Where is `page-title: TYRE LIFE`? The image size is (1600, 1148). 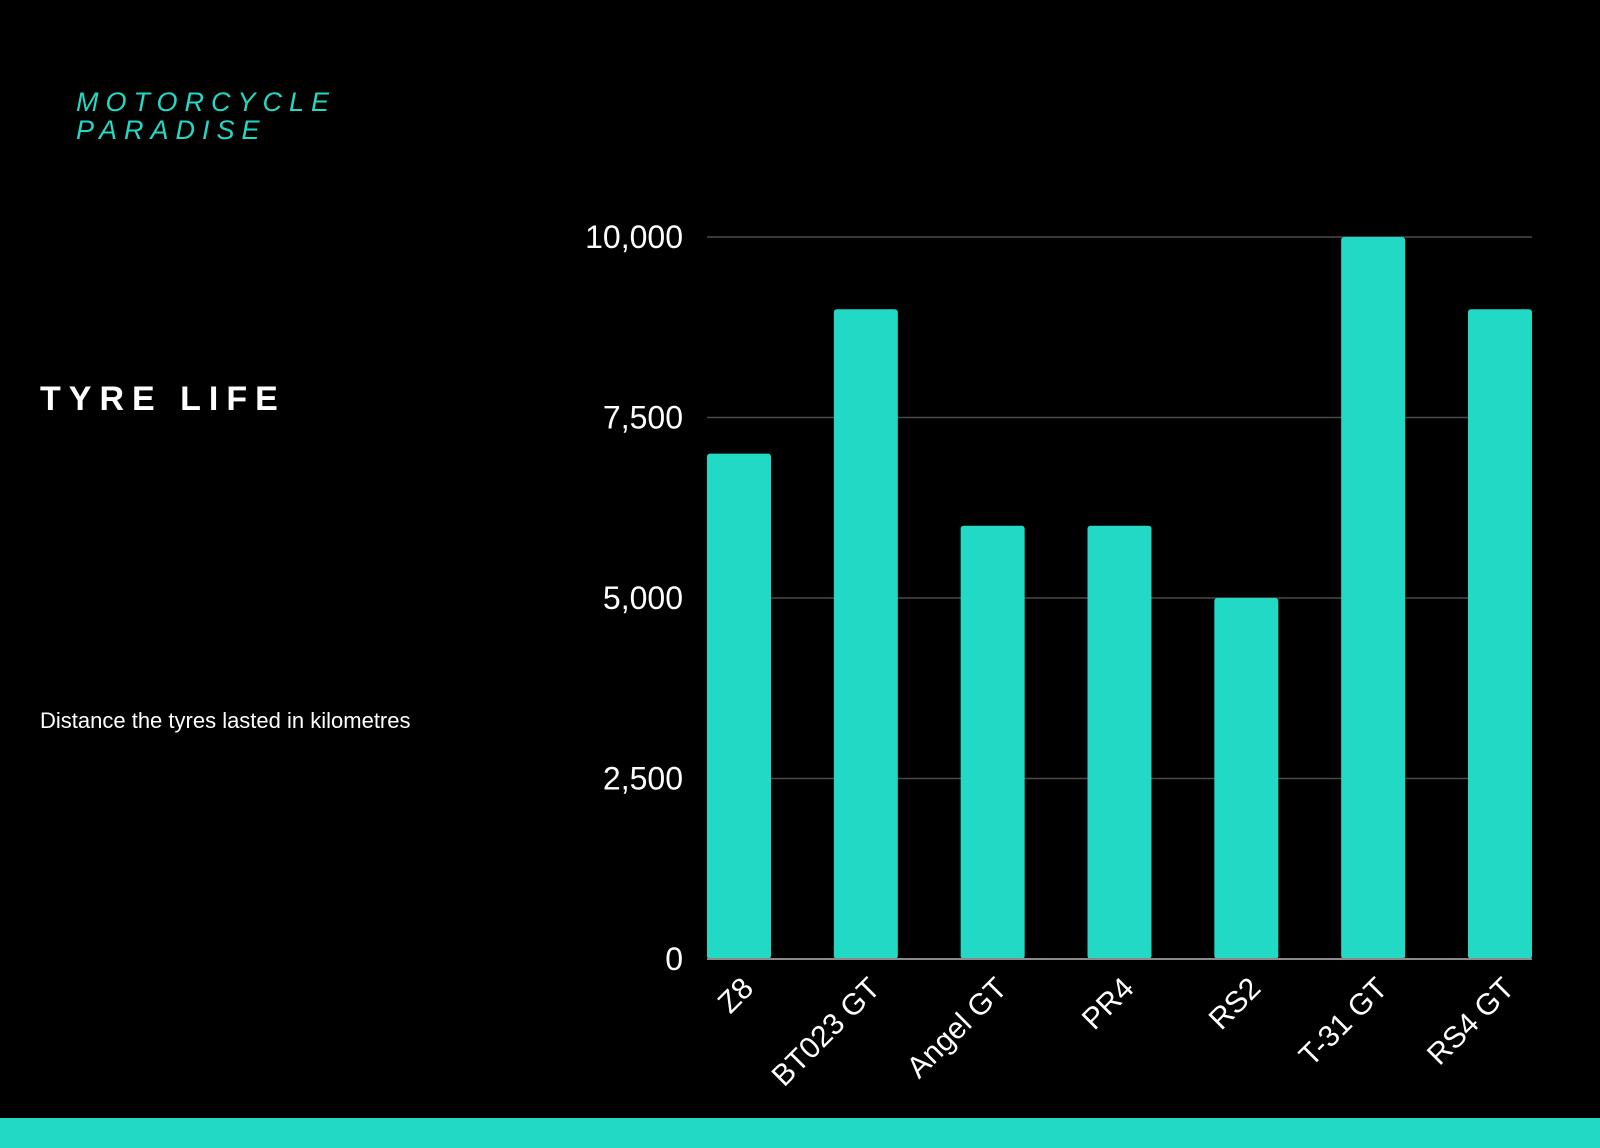
page-title: TYRE LIFE is located at coordinates (163, 399).